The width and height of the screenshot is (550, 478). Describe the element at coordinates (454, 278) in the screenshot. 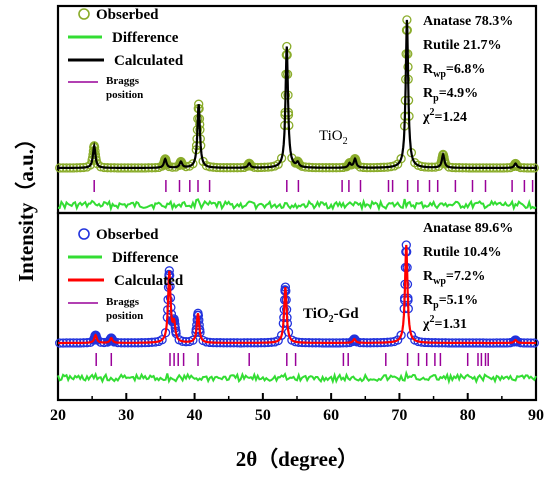

I see `rwp-value: Rwp=7.2%` at that location.